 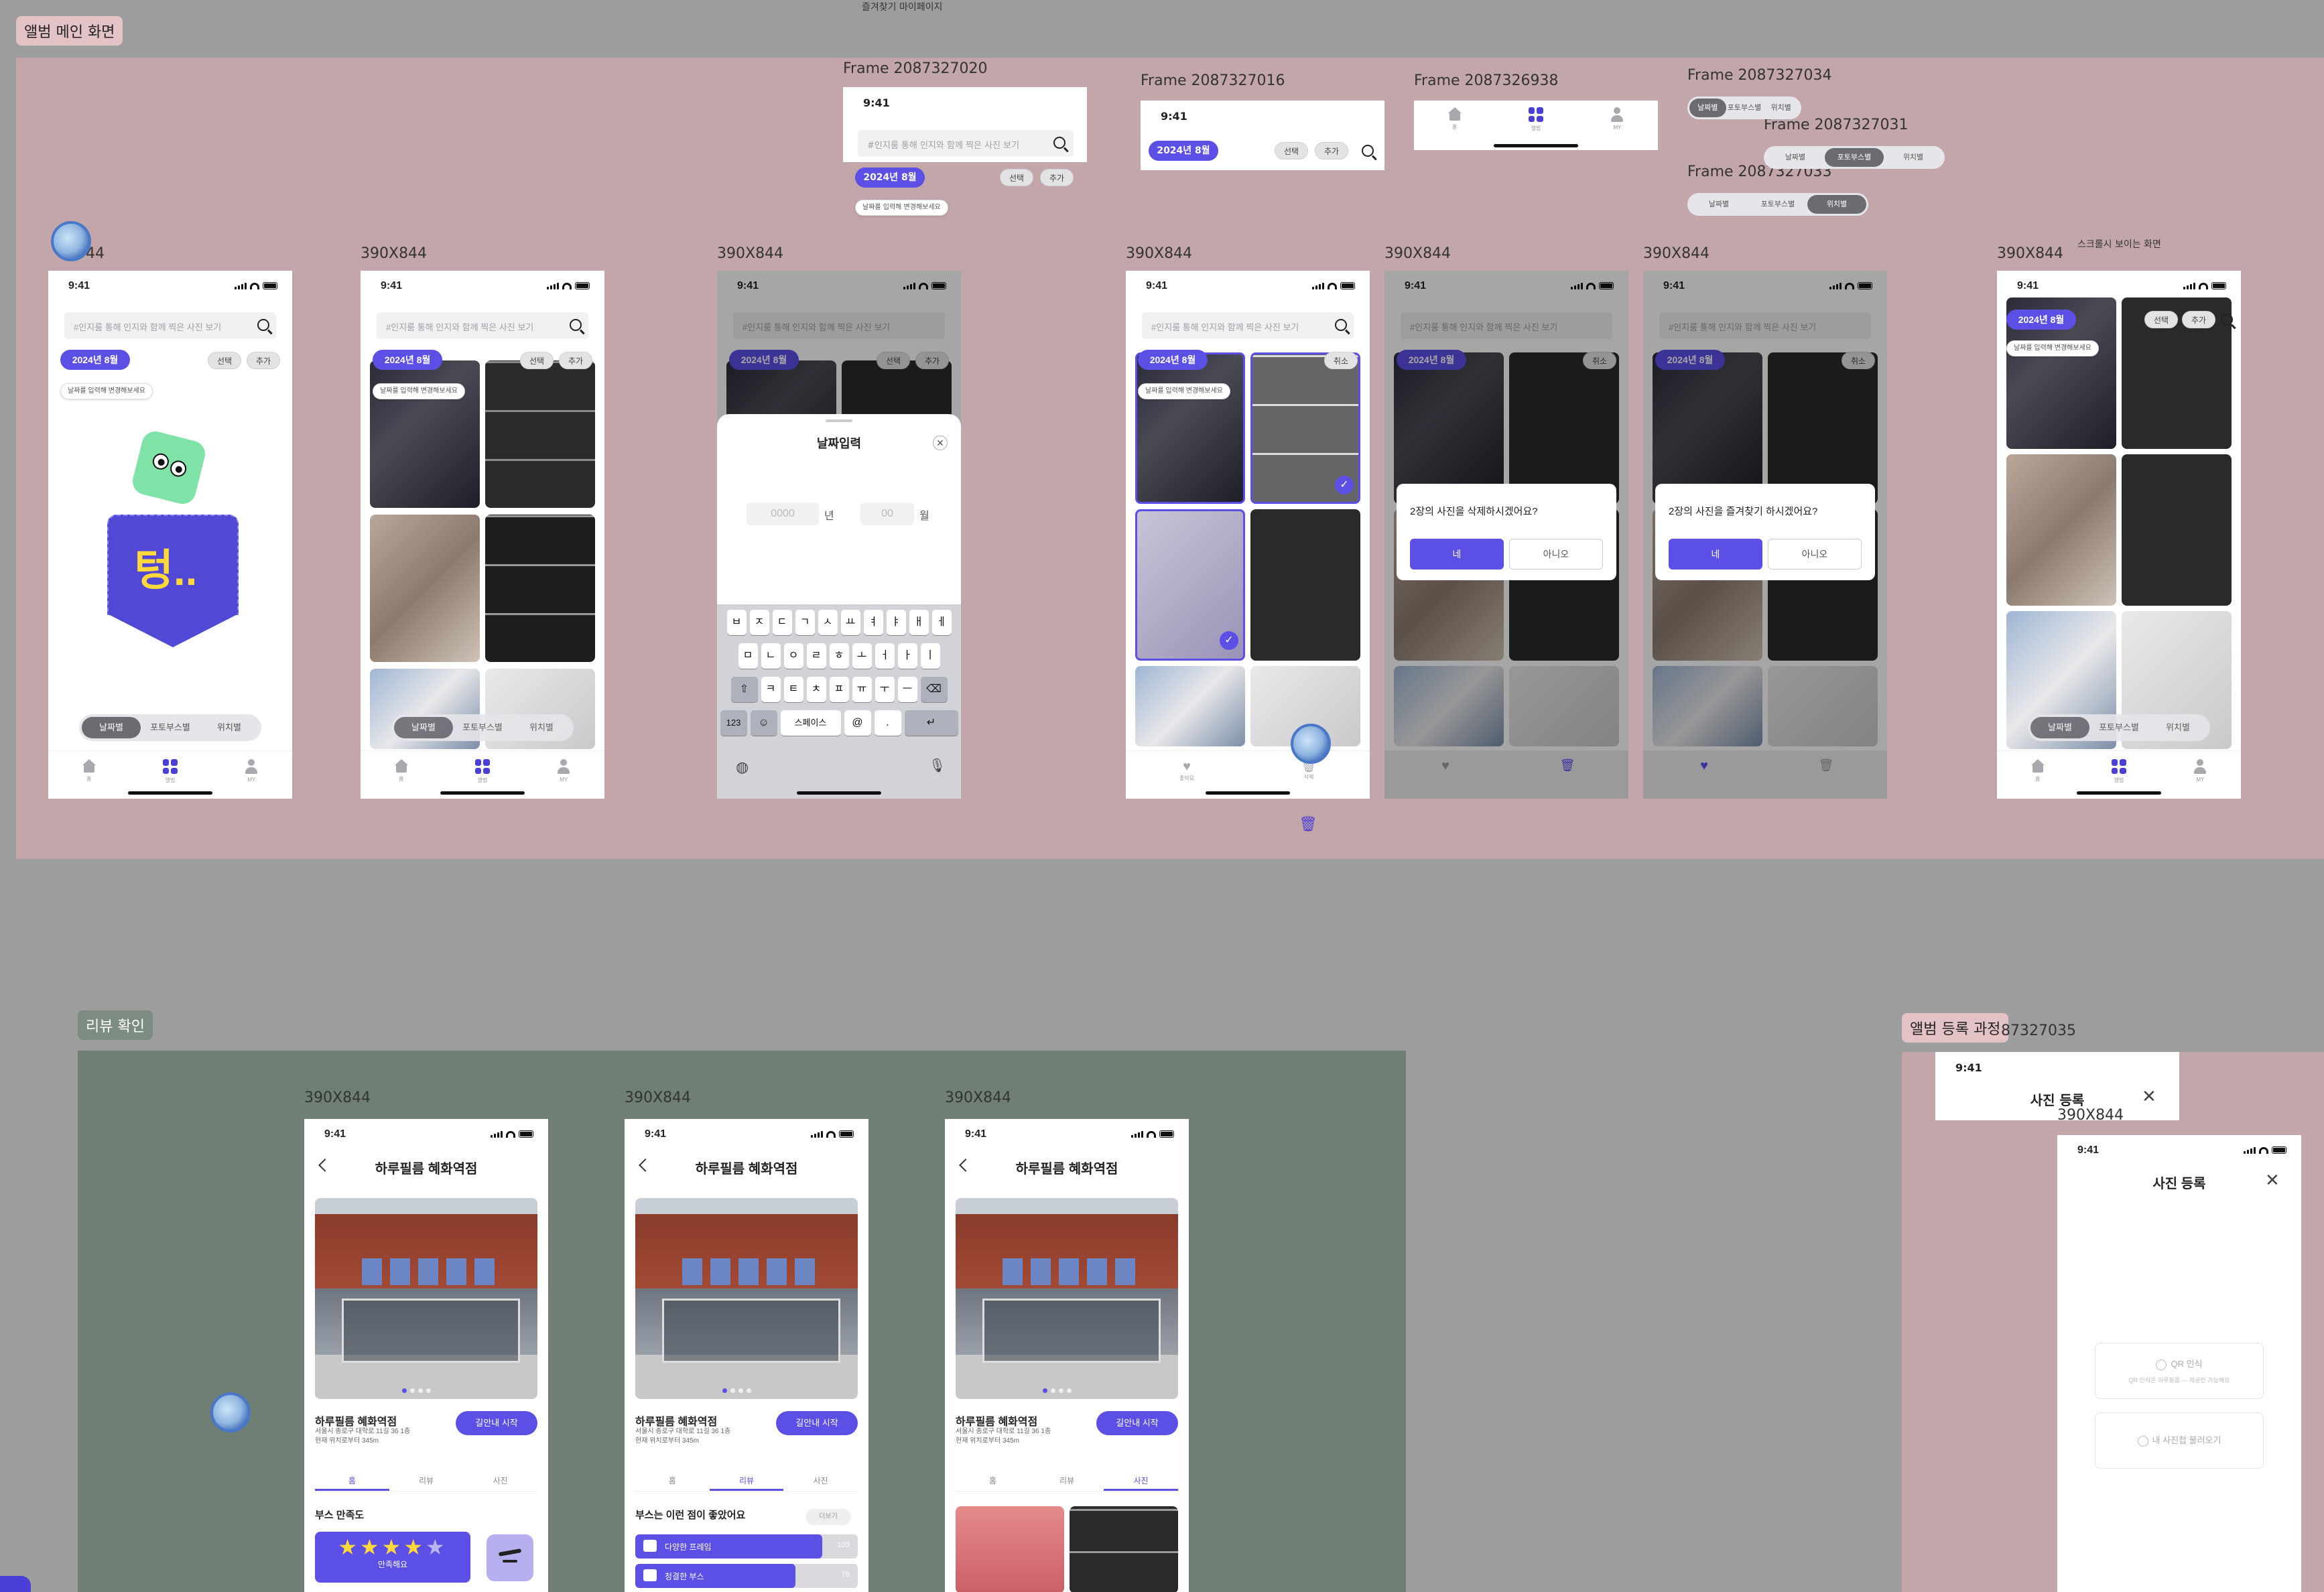 I want to click on emoji-key: ☺, so click(x=763, y=723).